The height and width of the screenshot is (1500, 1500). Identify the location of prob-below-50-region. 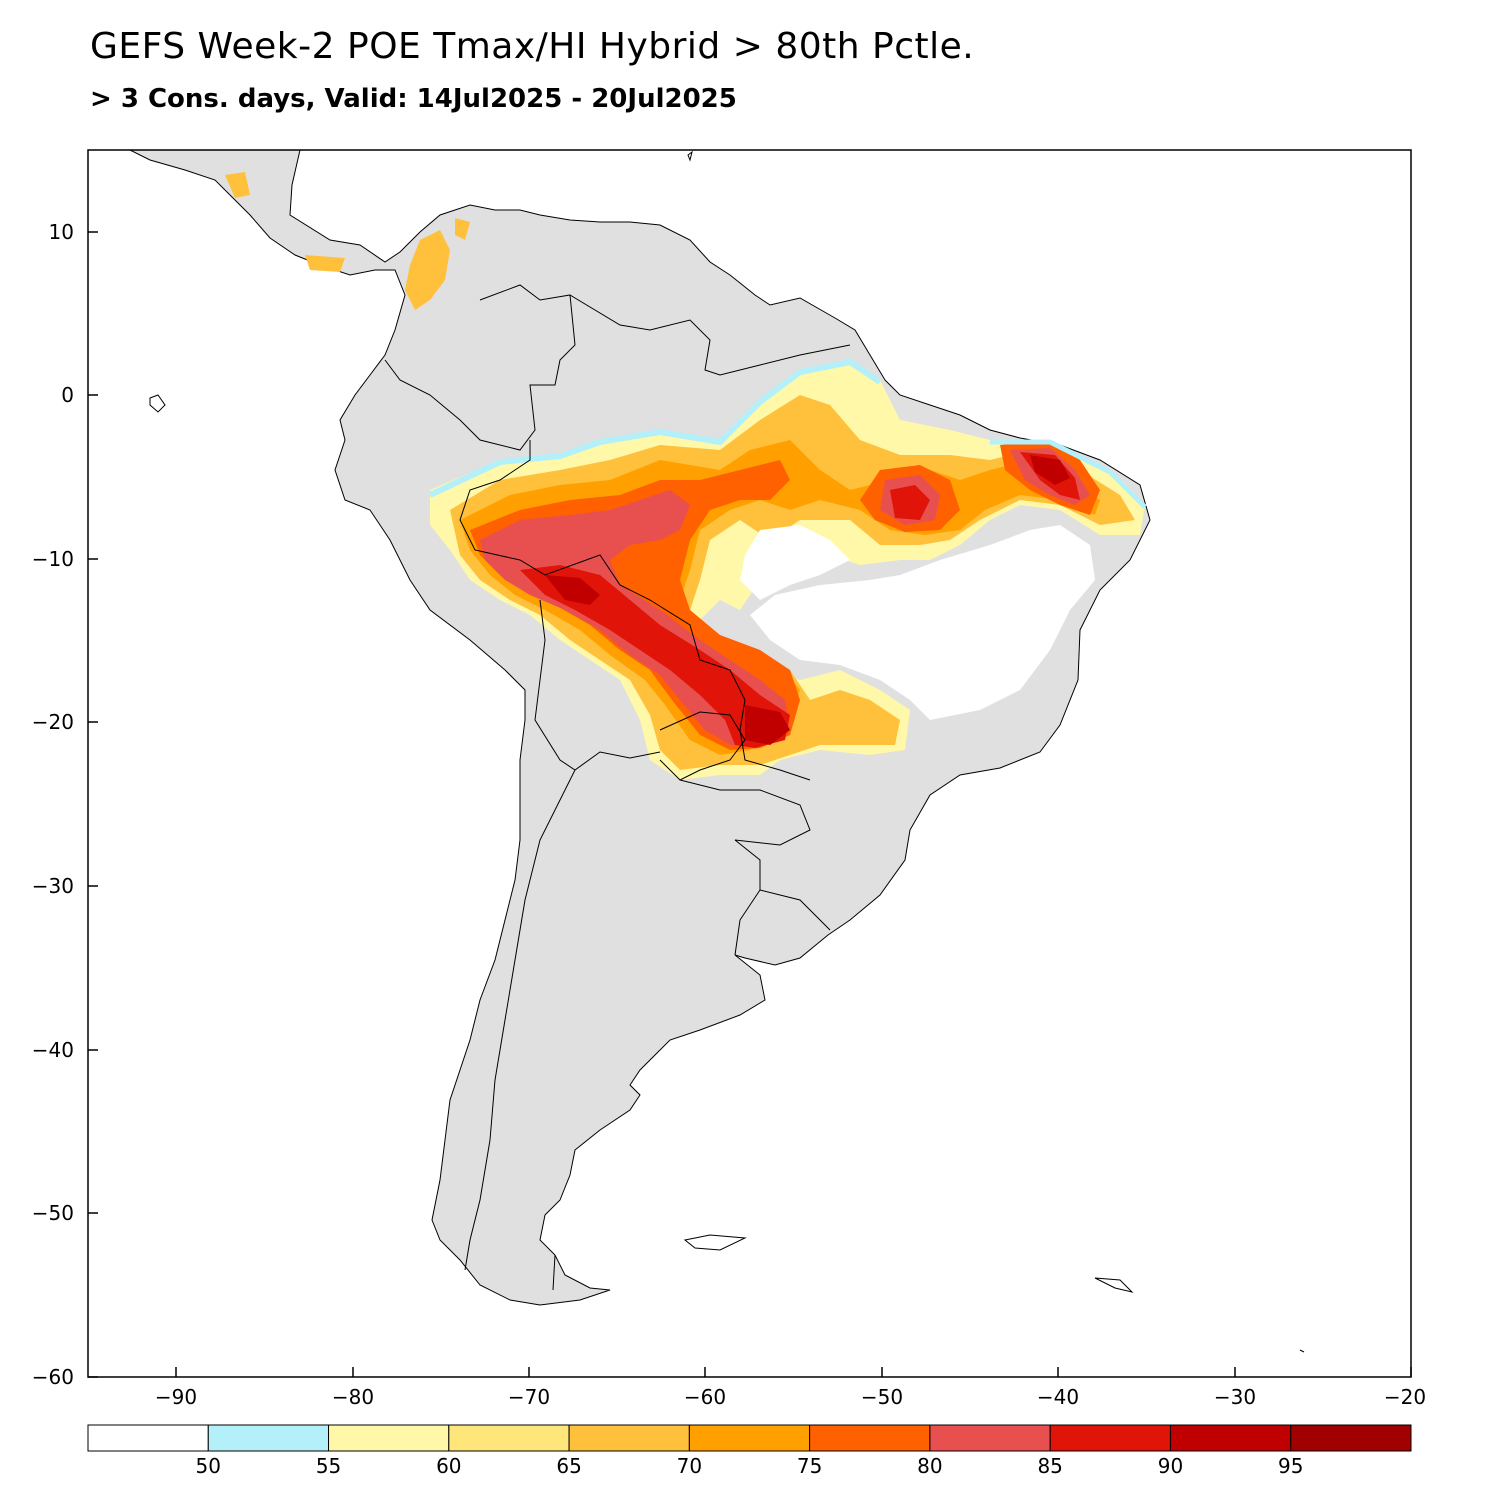
(917, 622).